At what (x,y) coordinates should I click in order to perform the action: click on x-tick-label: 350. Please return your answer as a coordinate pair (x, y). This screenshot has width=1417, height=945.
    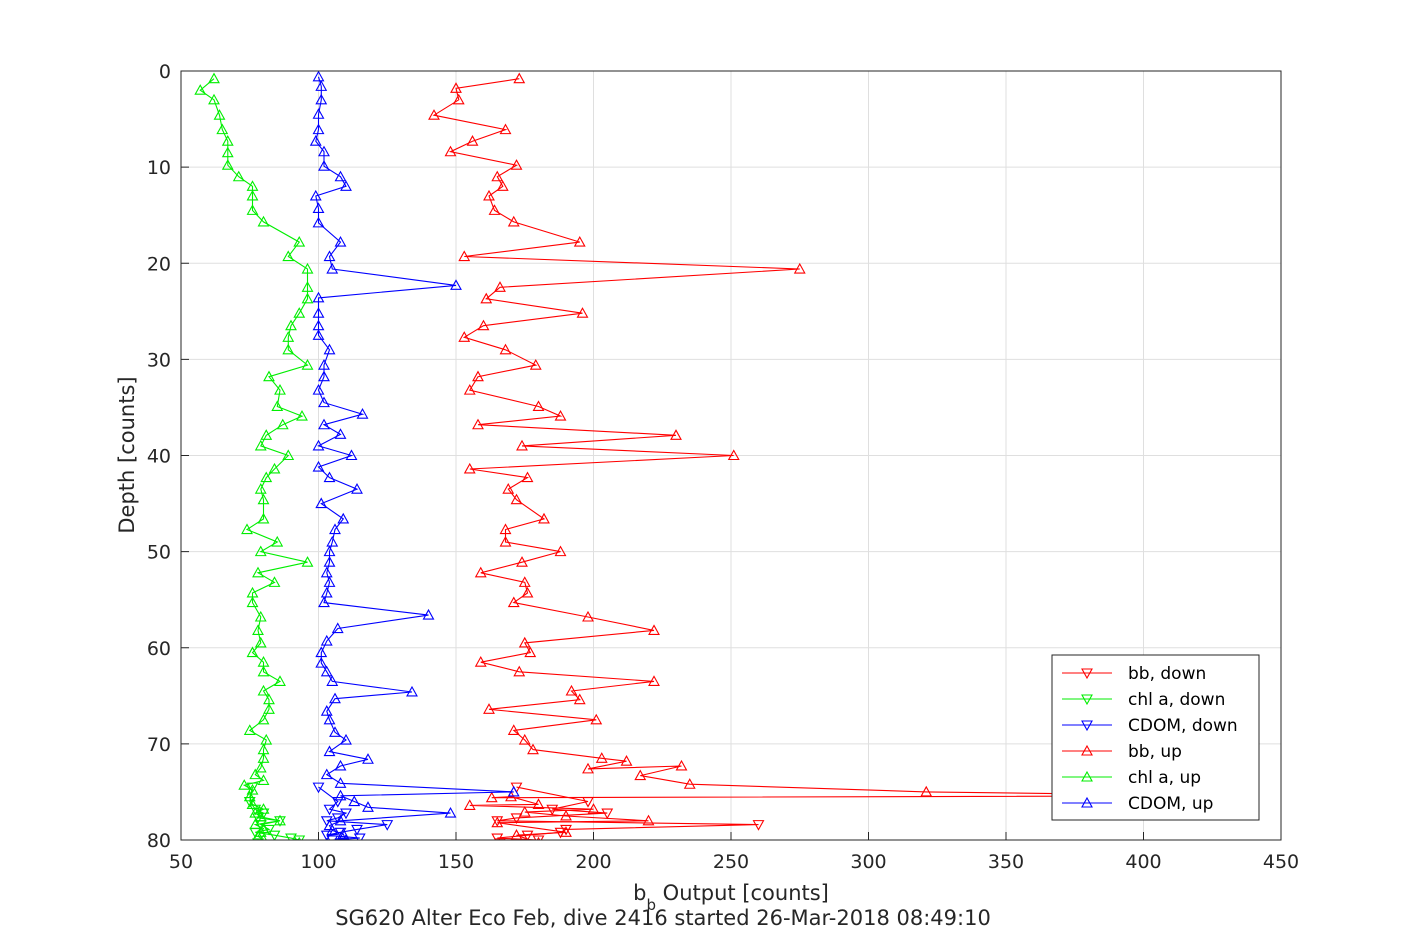
    Looking at the image, I should click on (1006, 862).